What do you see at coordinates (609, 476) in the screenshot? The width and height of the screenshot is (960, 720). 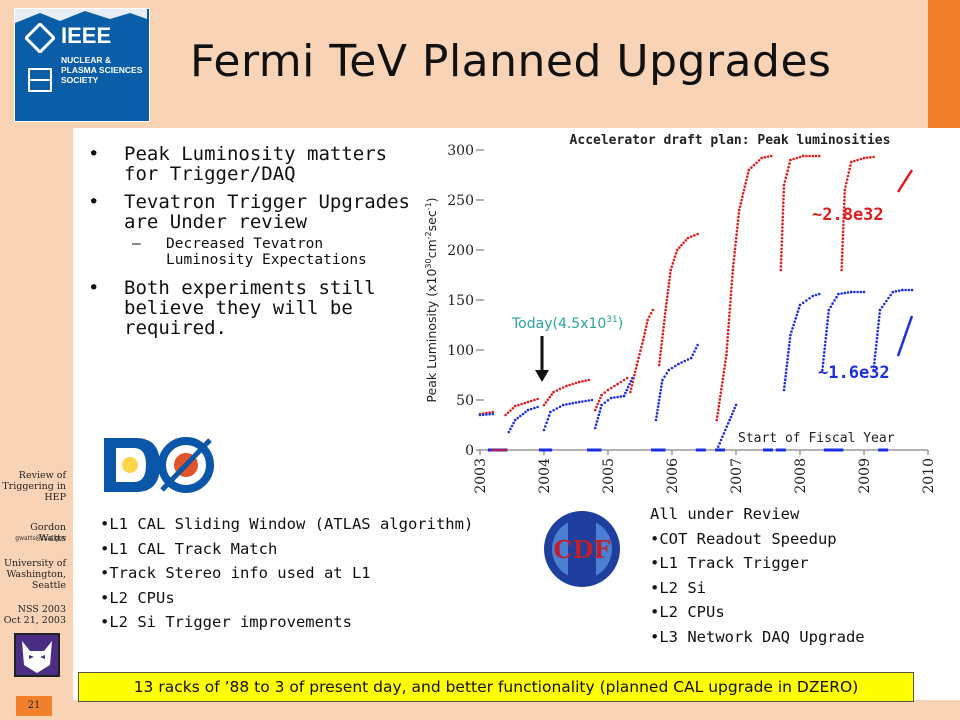 I see `x-tick-label: 2005` at bounding box center [609, 476].